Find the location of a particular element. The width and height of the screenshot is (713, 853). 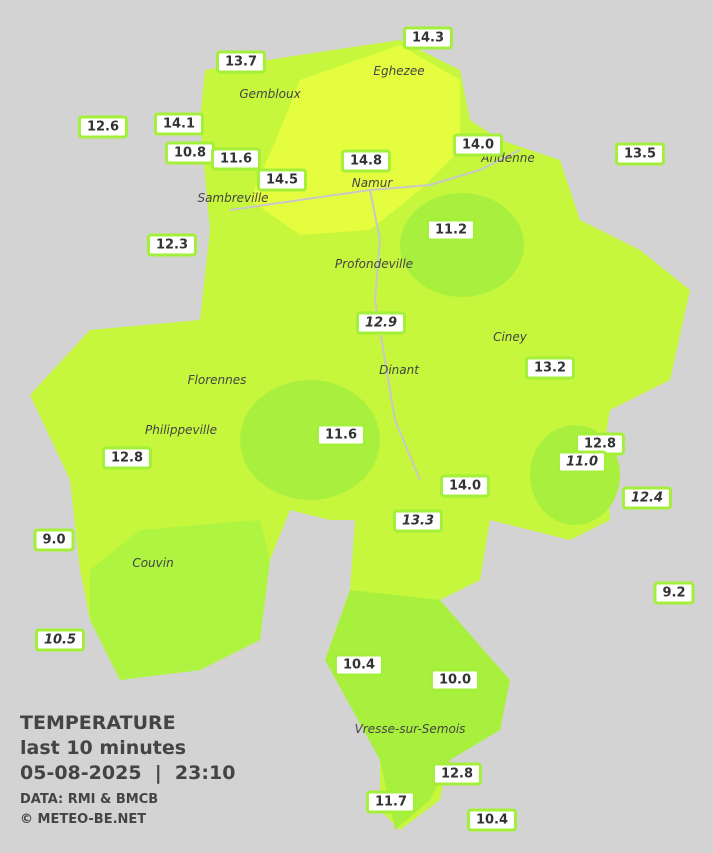

station-value: 14.5 is located at coordinates (282, 180).